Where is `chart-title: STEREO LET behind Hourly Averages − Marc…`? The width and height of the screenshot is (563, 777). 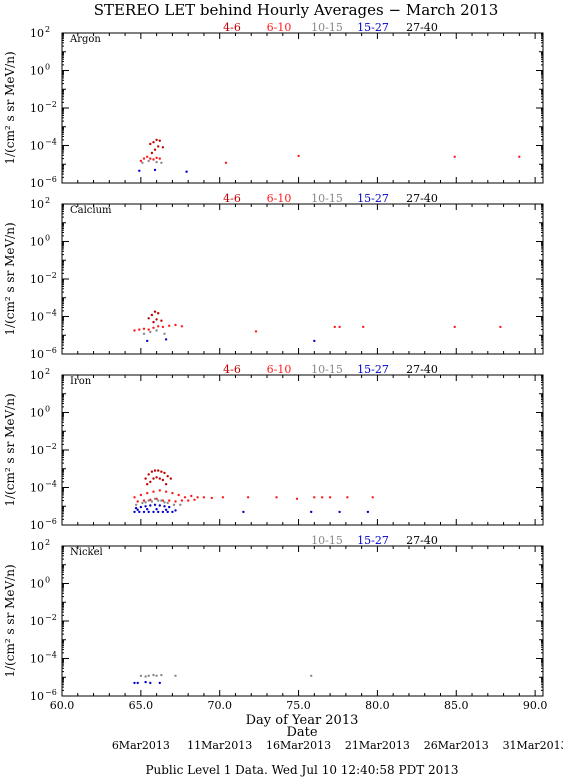
chart-title: STEREO LET behind Hourly Averages − Marc… is located at coordinates (296, 10).